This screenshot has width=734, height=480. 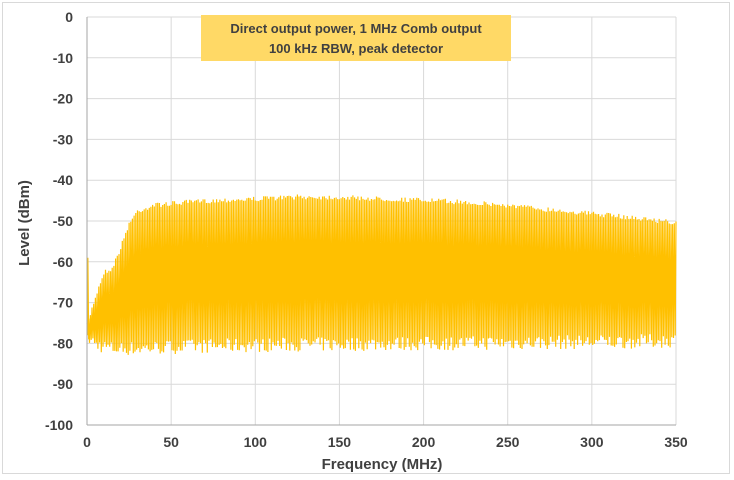 What do you see at coordinates (24, 223) in the screenshot?
I see `y-axis-title: Level (dBm)` at bounding box center [24, 223].